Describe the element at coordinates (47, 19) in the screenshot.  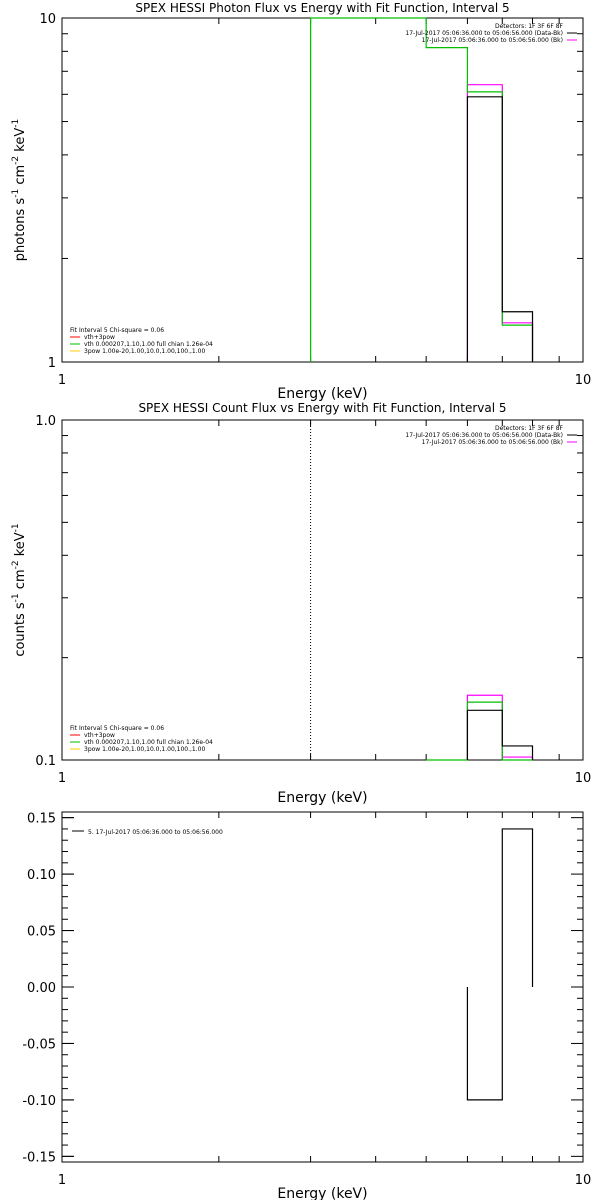
I see `y-tick-label: 10` at that location.